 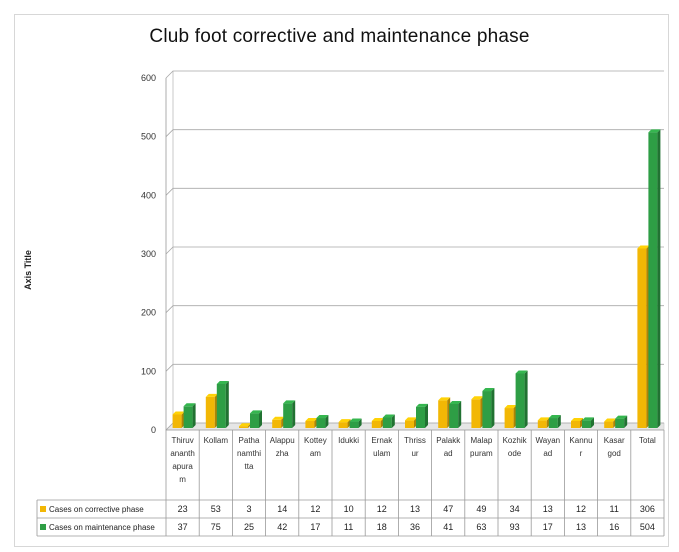 I want to click on legend-label: Cases on corrective phase, so click(x=96, y=509).